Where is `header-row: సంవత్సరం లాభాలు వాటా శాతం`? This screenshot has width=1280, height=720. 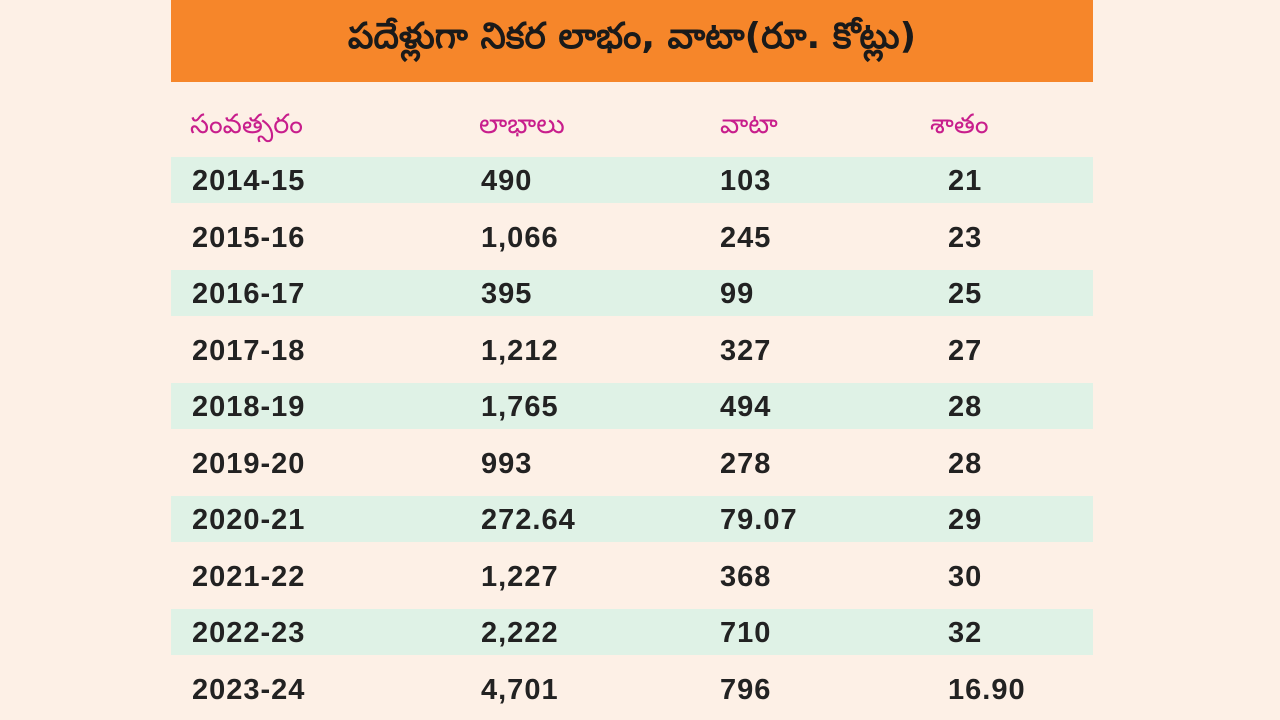 header-row: సంవత్సరం లాభాలు వాటా శాతం is located at coordinates (632, 125).